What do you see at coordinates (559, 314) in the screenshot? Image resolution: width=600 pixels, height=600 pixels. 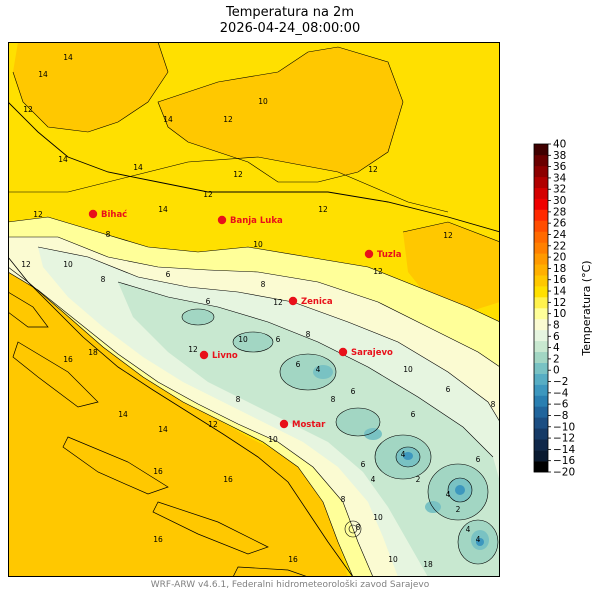 I see `colorbar-tick-label: 10` at bounding box center [559, 314].